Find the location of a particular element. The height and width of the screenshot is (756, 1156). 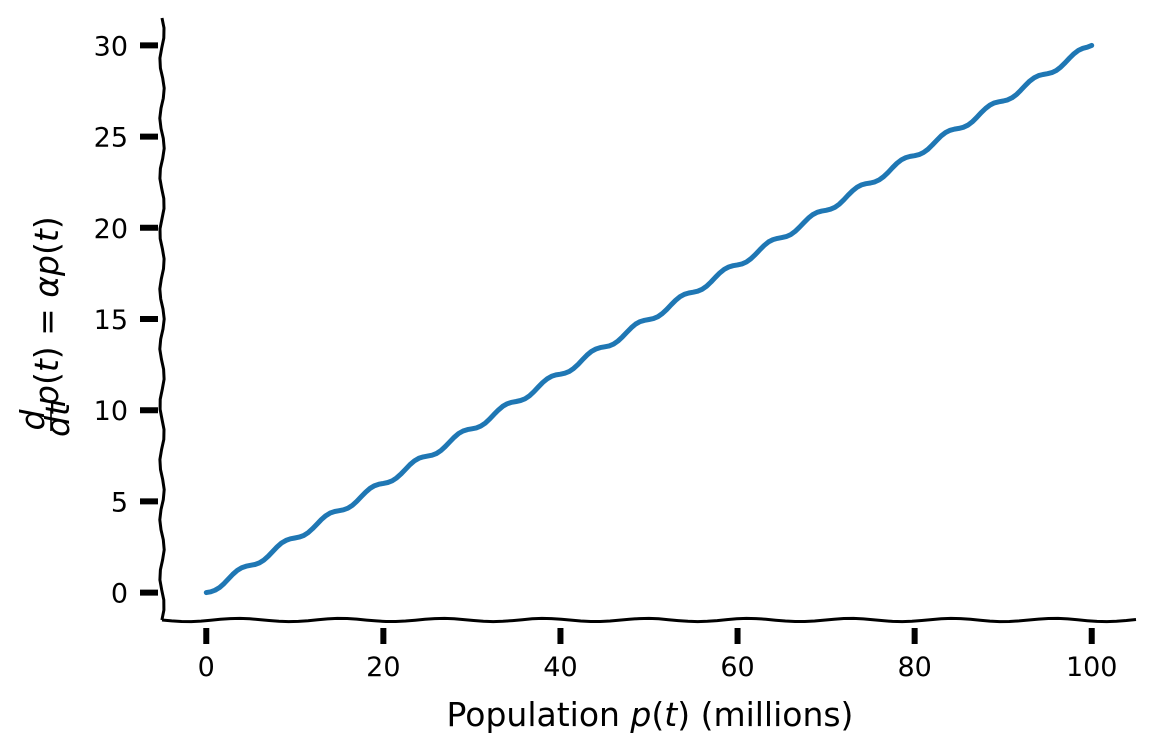

x-tick-label: 60 is located at coordinates (737, 667).